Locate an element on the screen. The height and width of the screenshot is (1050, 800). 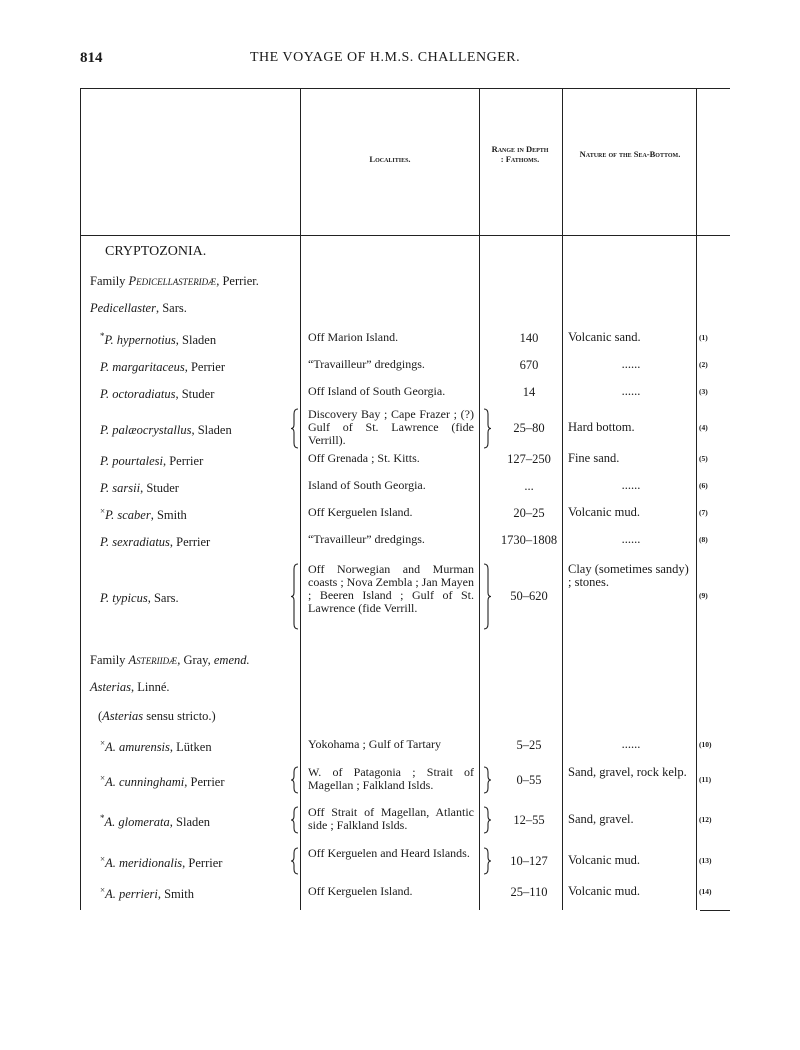
group-heading: CRYPTOZONIA. is located at coordinates (156, 251).